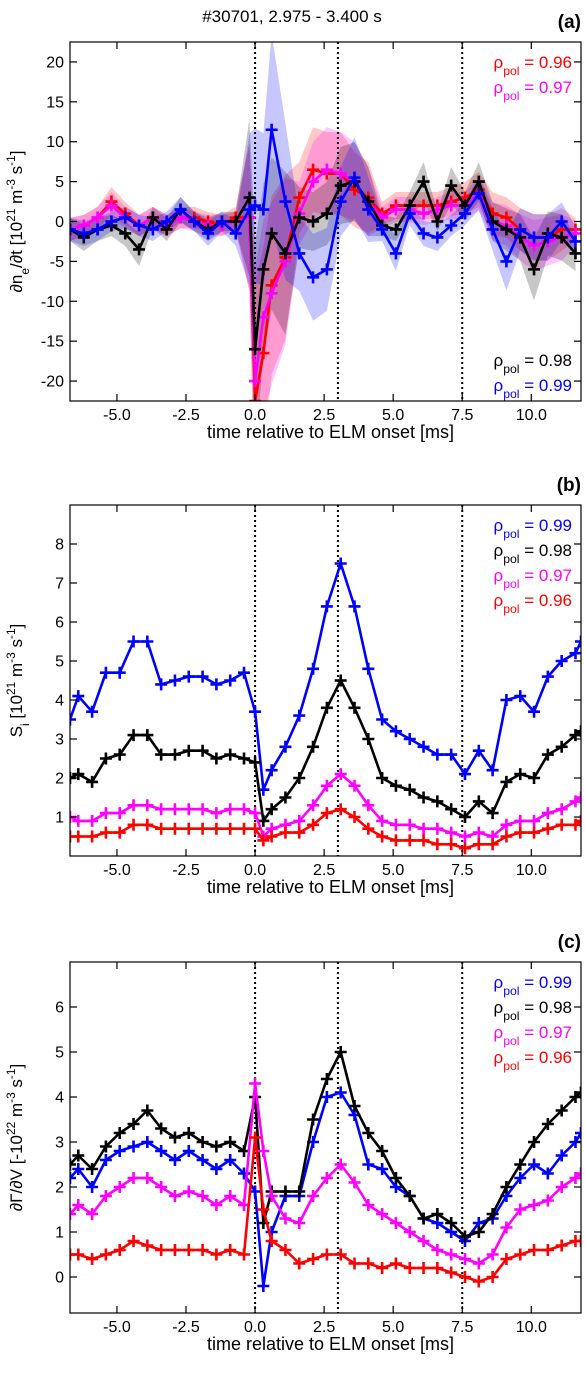 Image resolution: width=585 pixels, height=1385 pixels. Describe the element at coordinates (546, 1032) in the screenshot. I see `legend-value: = 0.97` at that location.